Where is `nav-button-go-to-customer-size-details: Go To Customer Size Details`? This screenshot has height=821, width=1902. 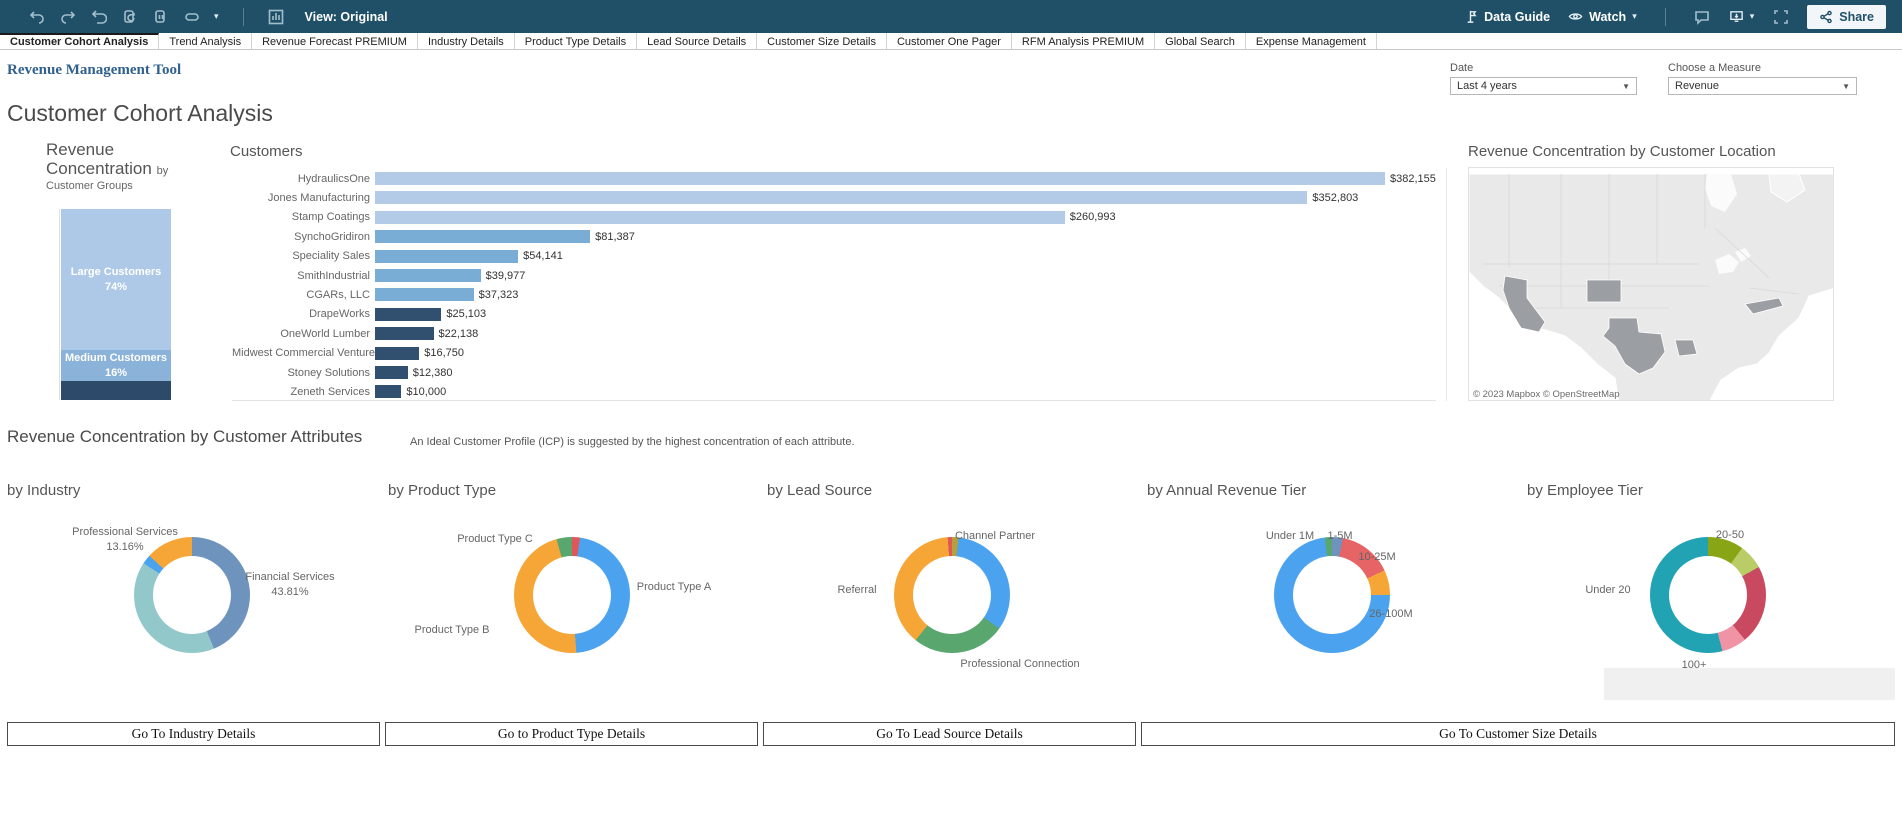
nav-button-go-to-customer-size-details: Go To Customer Size Details is located at coordinates (1518, 734).